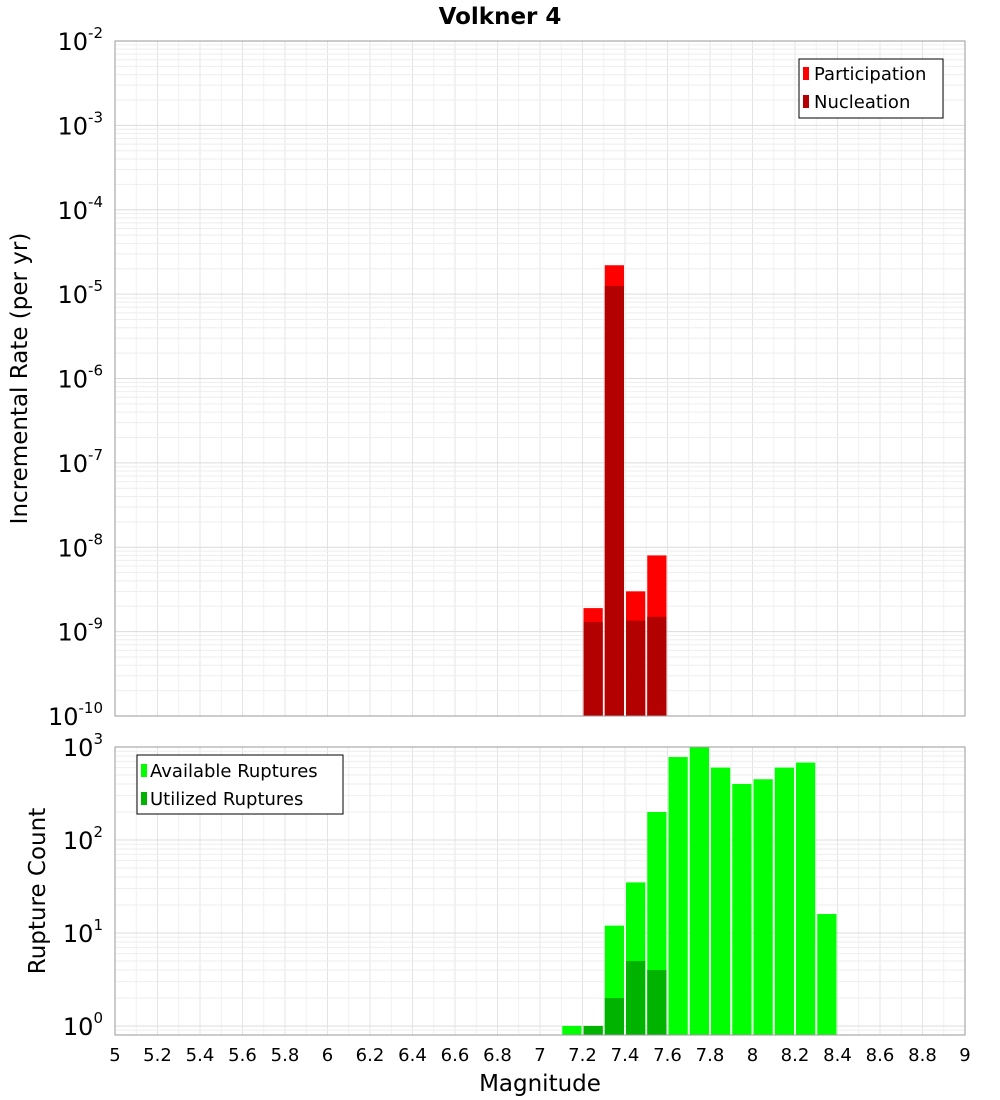 Image resolution: width=1000 pixels, height=1100 pixels. What do you see at coordinates (880, 1055) in the screenshot?
I see `x-tick-label: 8.6` at bounding box center [880, 1055].